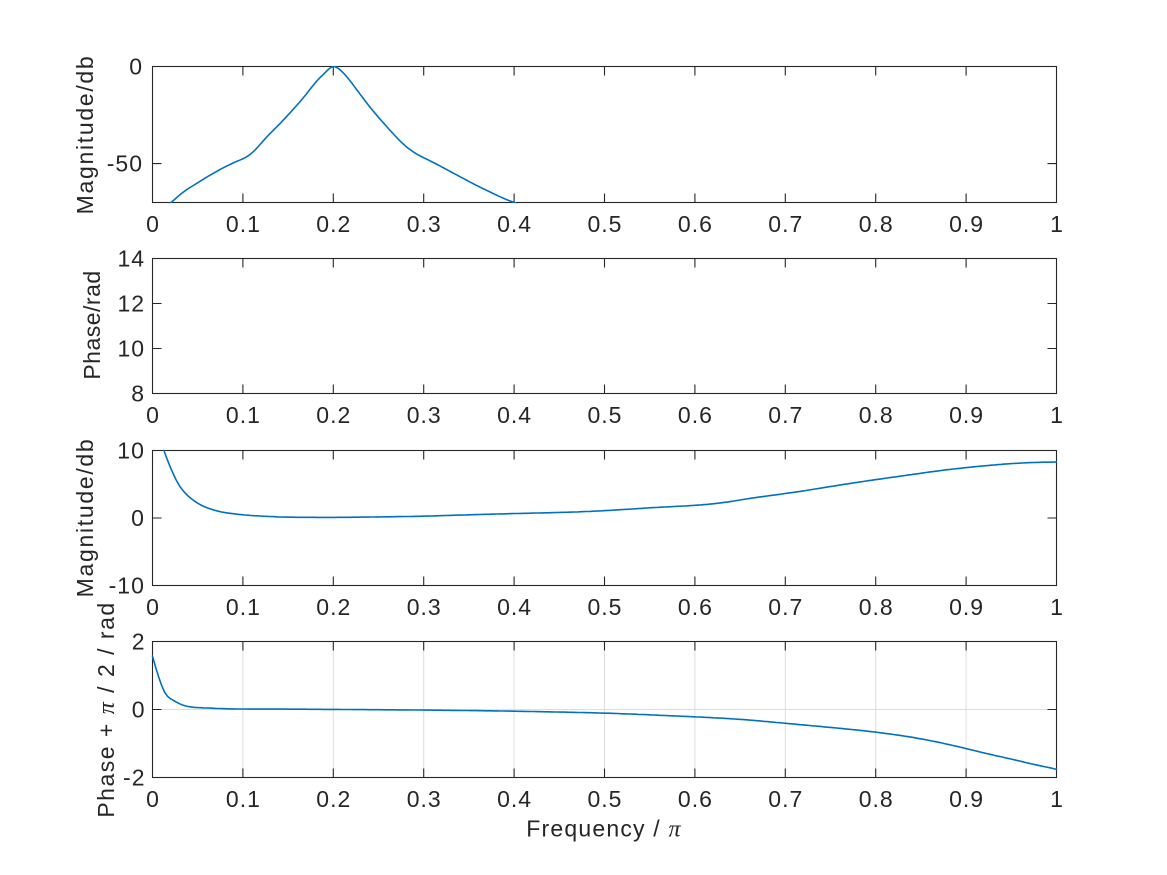 The height and width of the screenshot is (875, 1167). I want to click on svg-text: 12, so click(132, 304).